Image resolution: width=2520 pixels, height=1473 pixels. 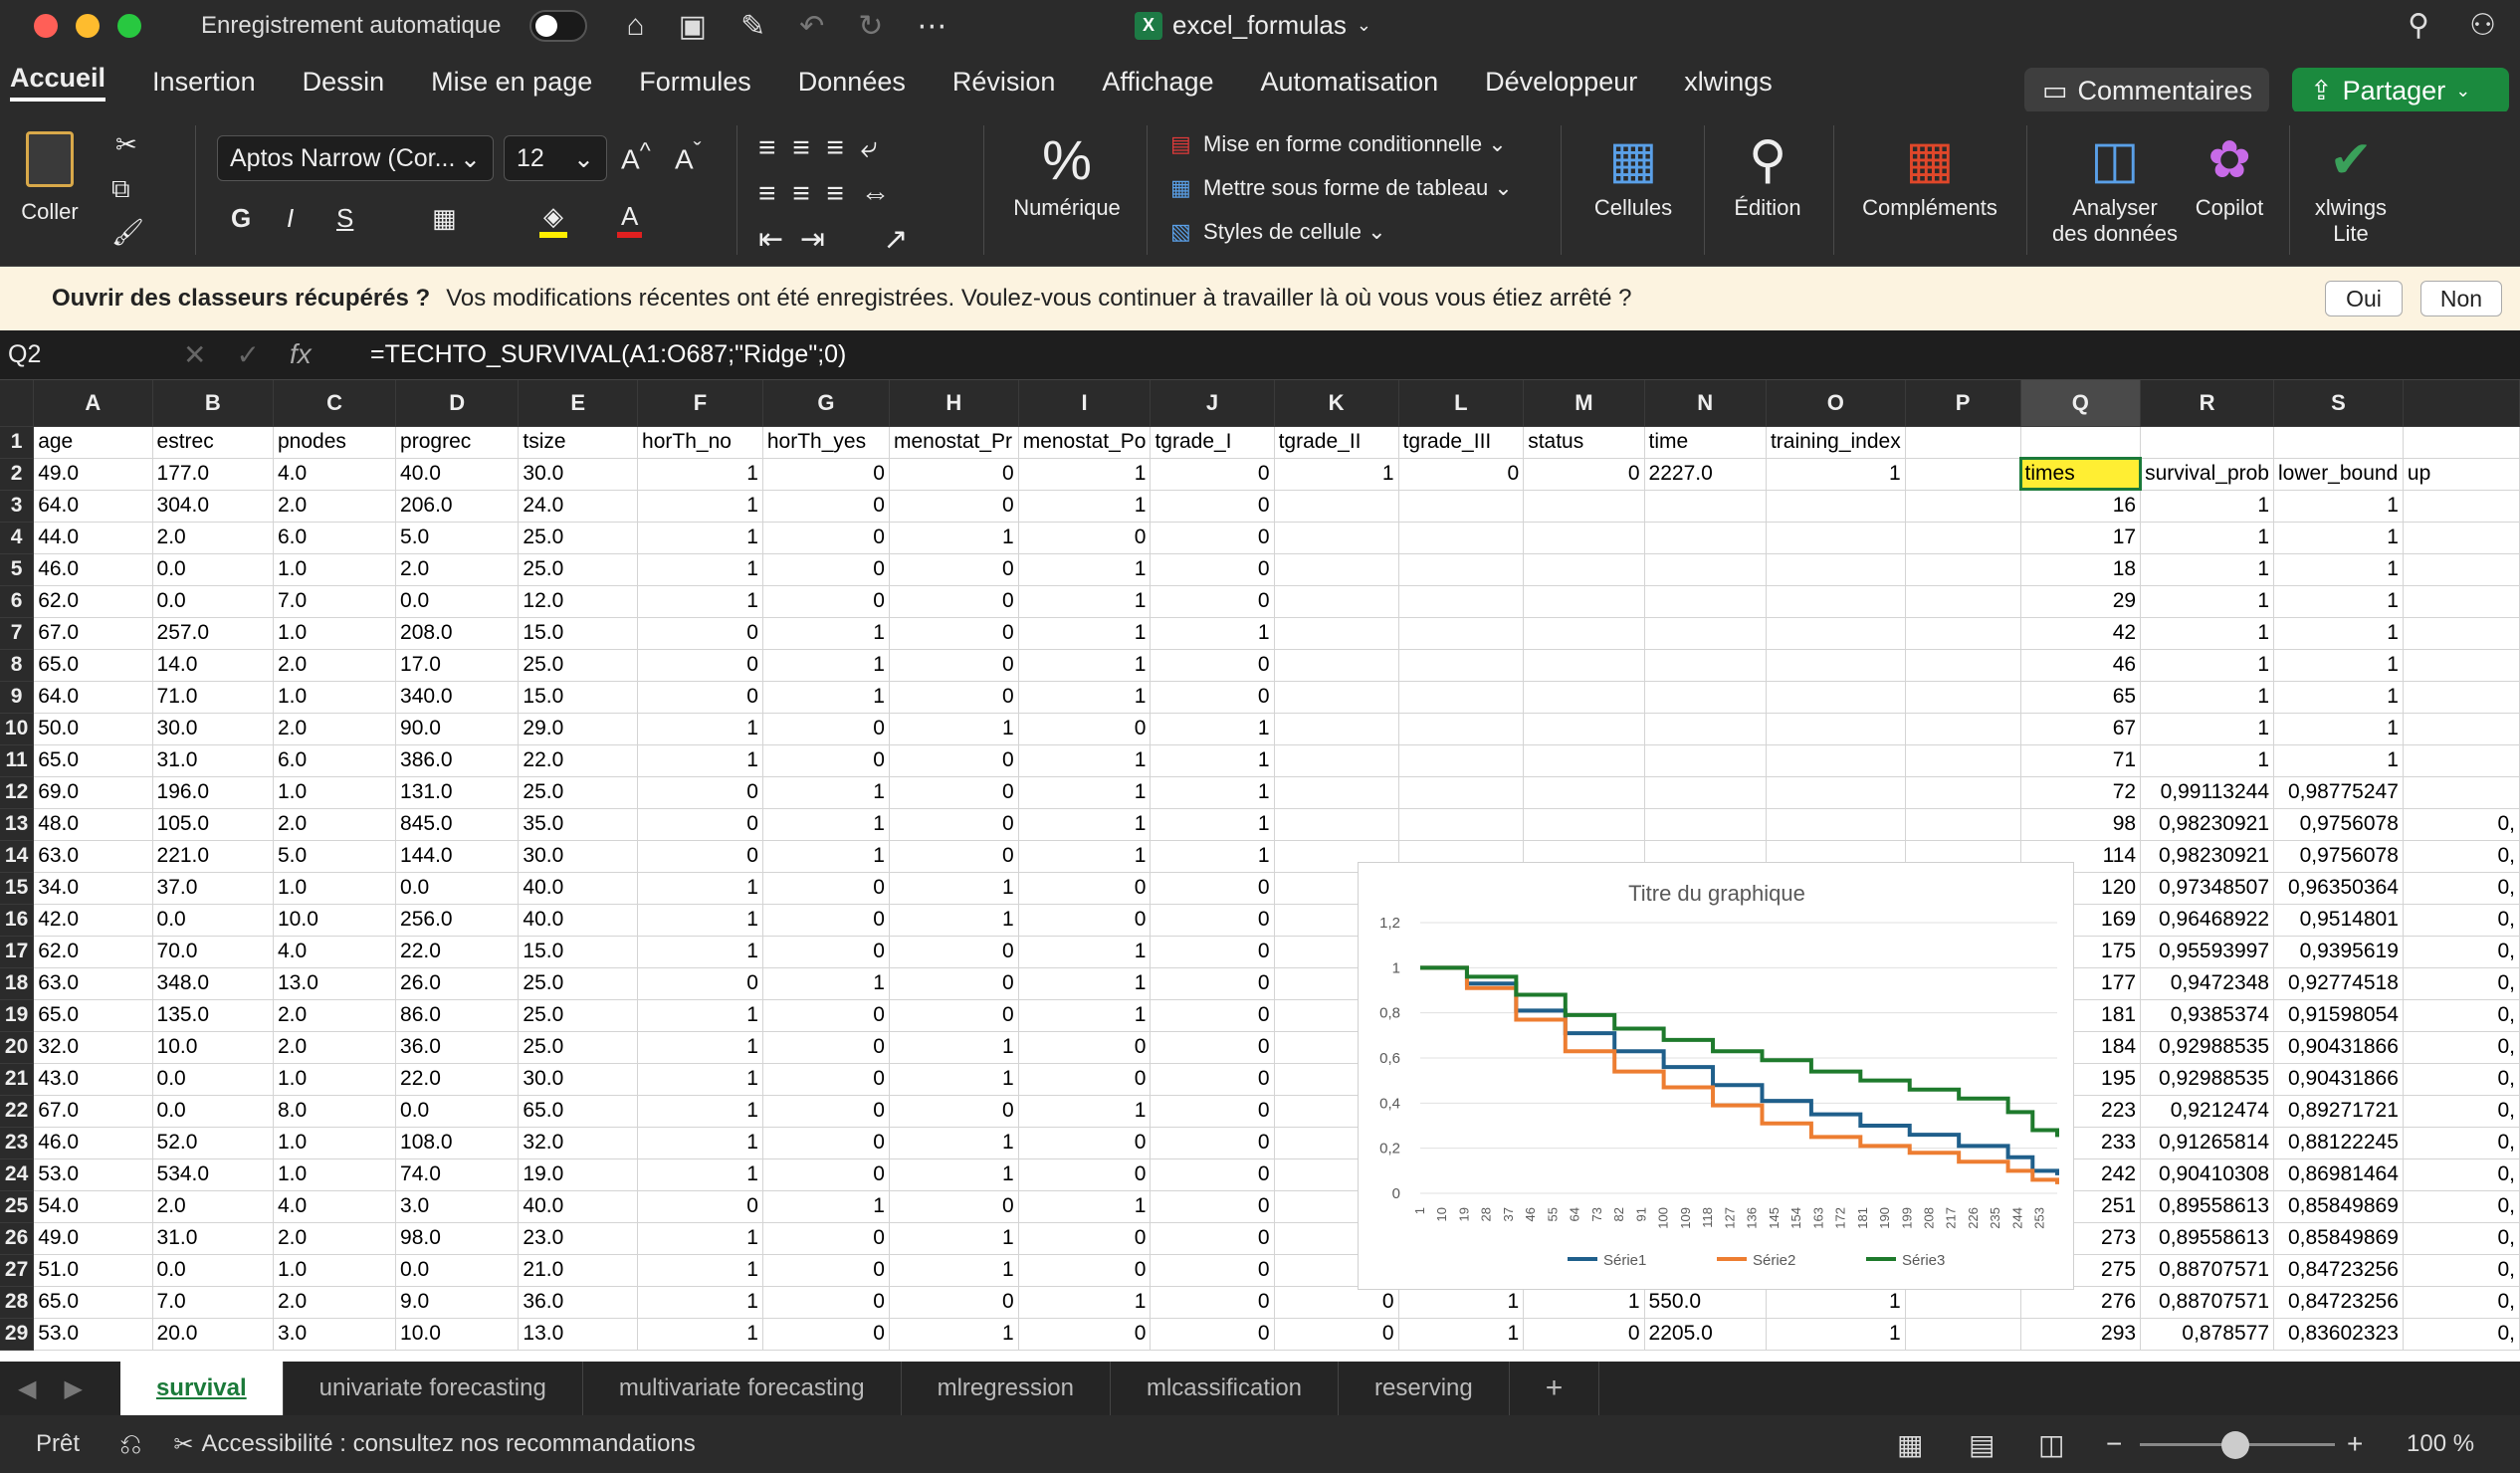 What do you see at coordinates (578, 442) in the screenshot?
I see `cell: tsize` at bounding box center [578, 442].